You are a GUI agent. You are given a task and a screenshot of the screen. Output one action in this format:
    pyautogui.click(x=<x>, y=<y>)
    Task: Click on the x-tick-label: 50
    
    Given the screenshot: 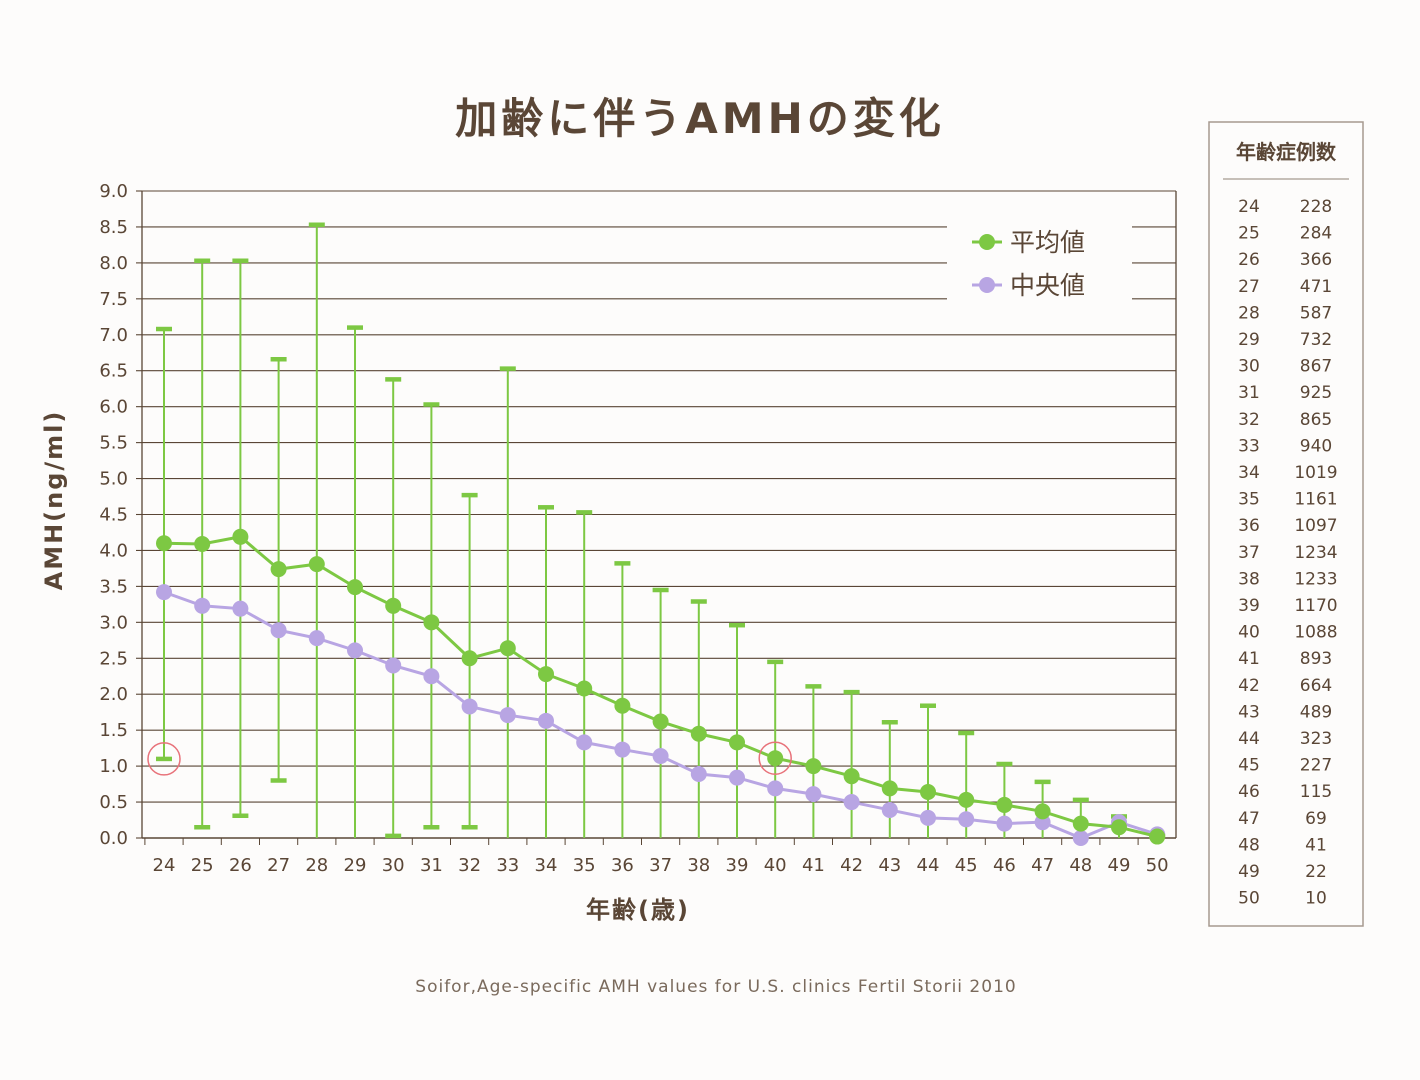 What is the action you would take?
    pyautogui.click(x=1157, y=865)
    